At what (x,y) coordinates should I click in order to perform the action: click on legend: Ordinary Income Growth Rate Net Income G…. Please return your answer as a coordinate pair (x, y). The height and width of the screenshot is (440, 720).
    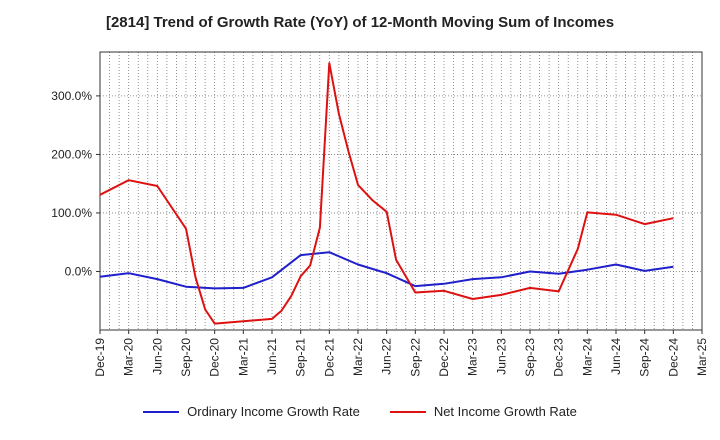
    Looking at the image, I should click on (360, 411).